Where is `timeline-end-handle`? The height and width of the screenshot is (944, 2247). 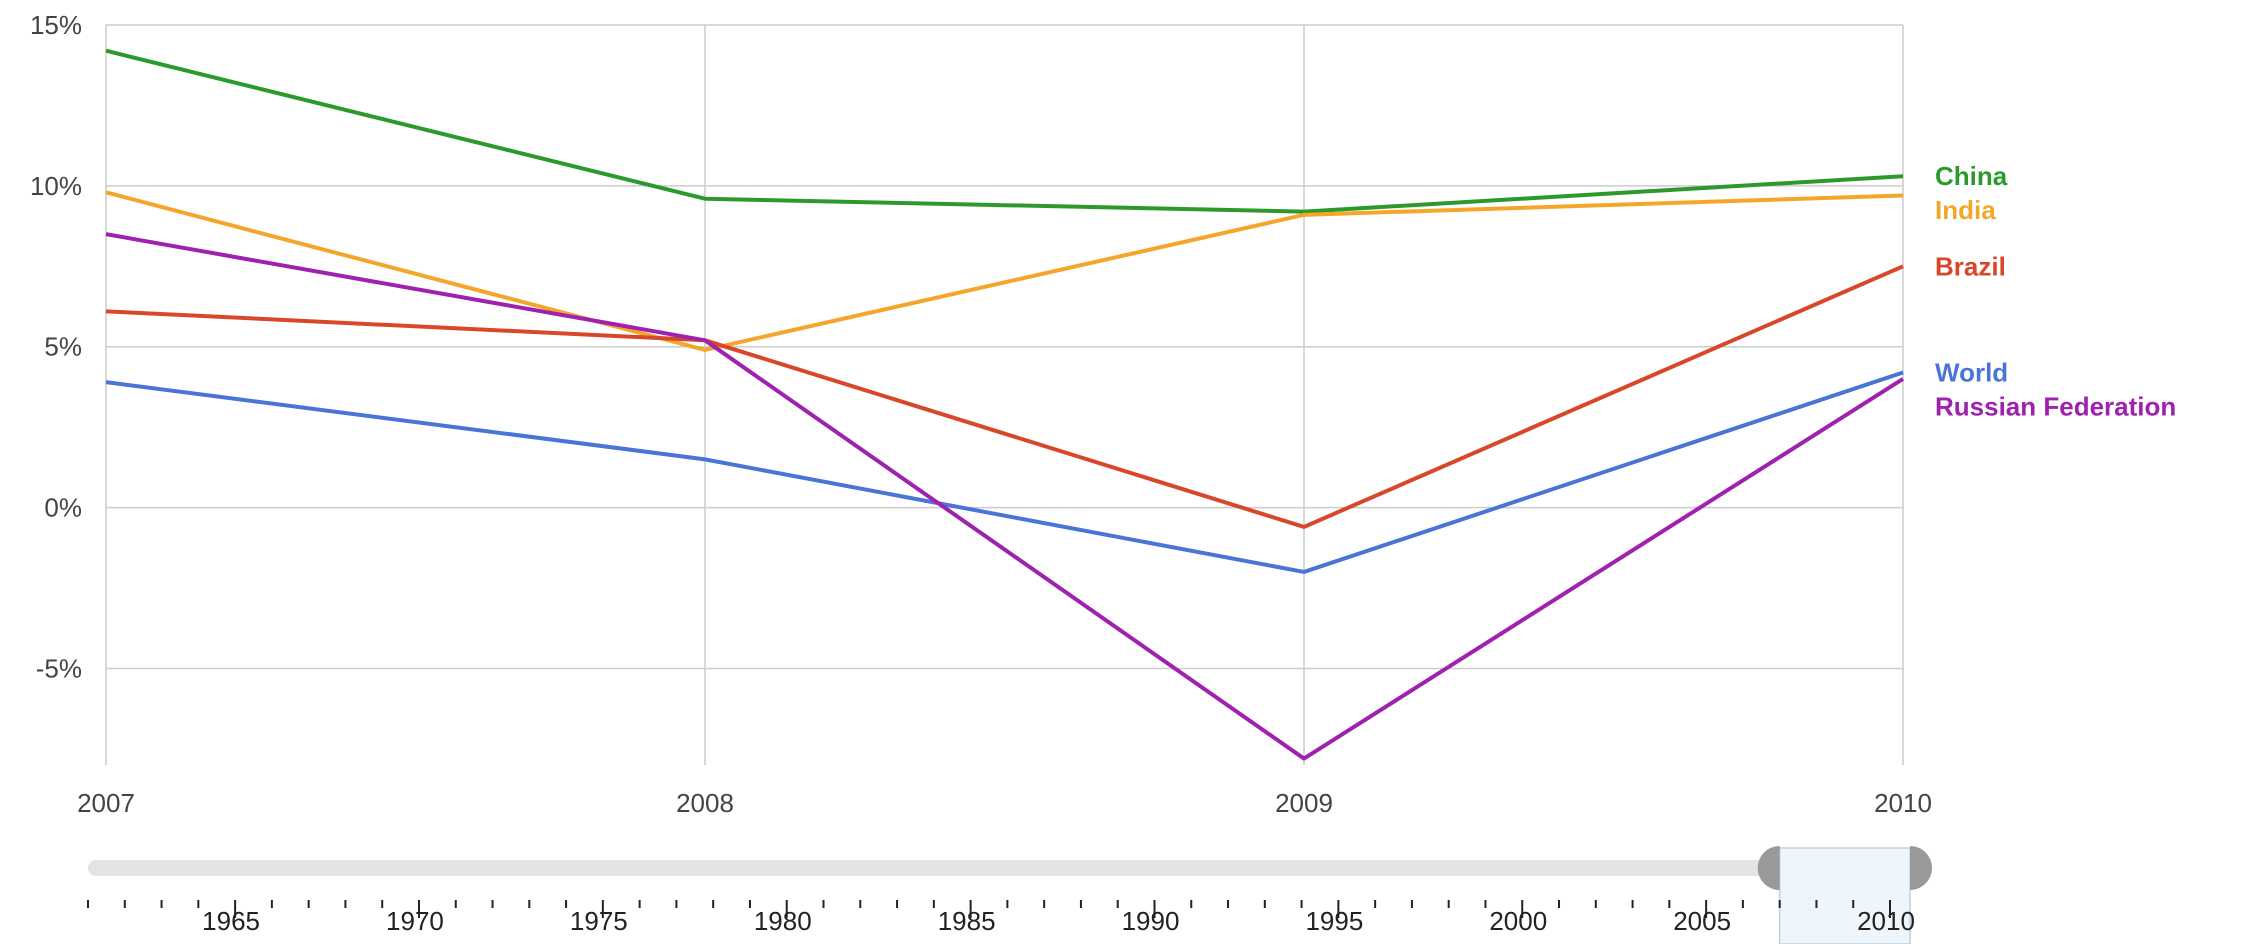 timeline-end-handle is located at coordinates (1921, 868).